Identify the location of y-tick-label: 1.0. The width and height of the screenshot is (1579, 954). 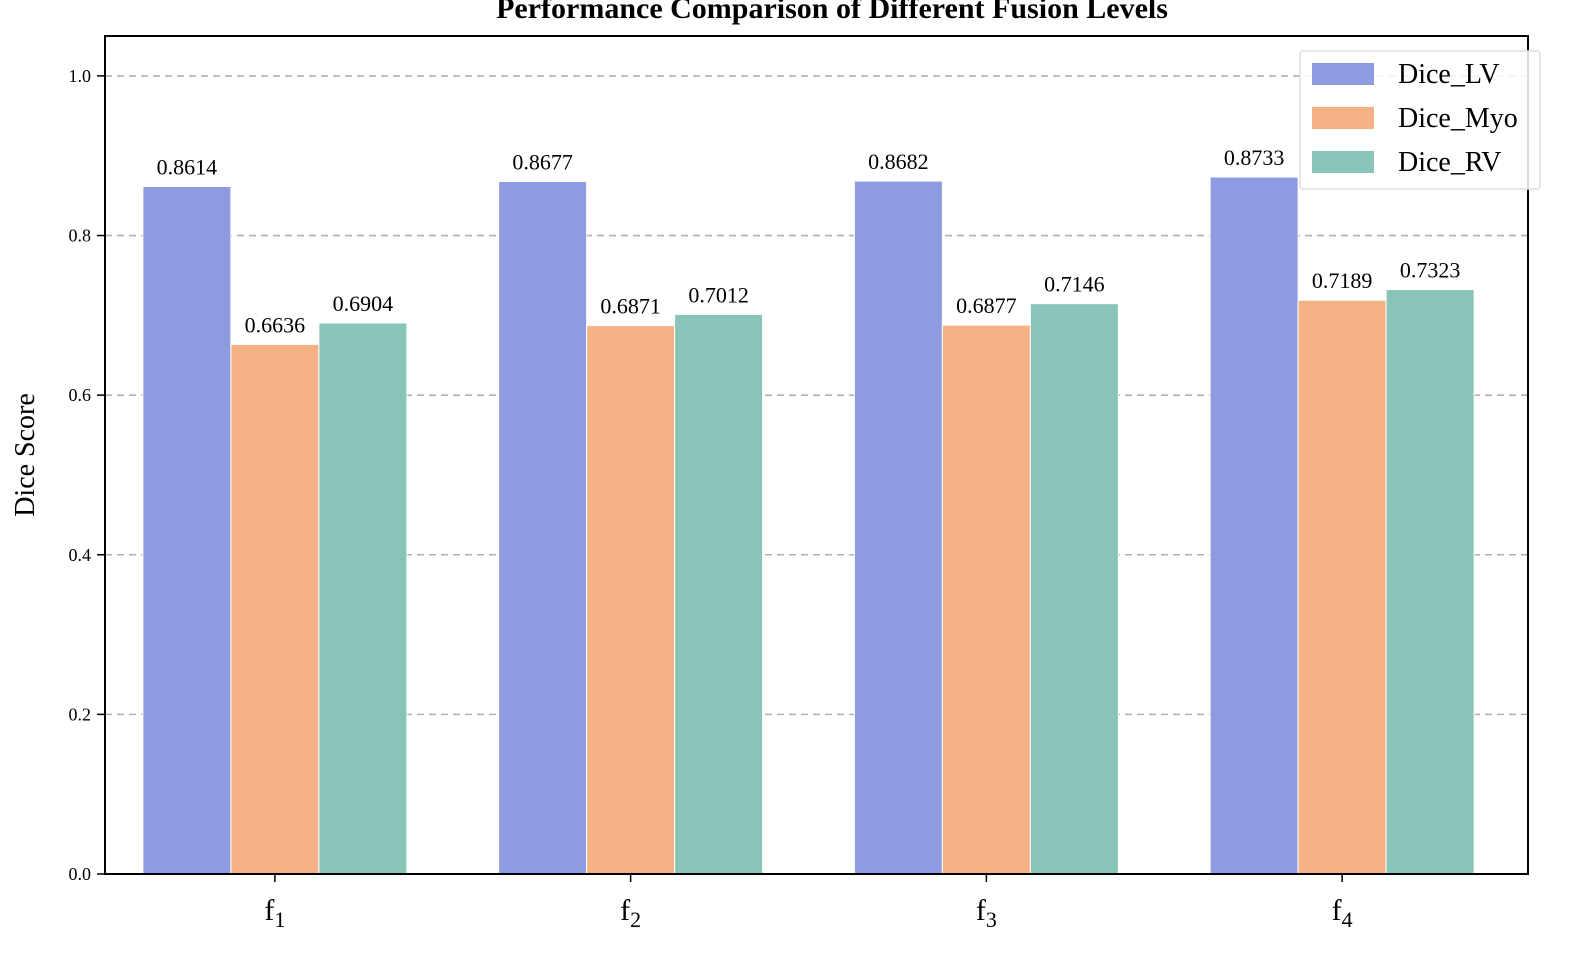
(80, 76).